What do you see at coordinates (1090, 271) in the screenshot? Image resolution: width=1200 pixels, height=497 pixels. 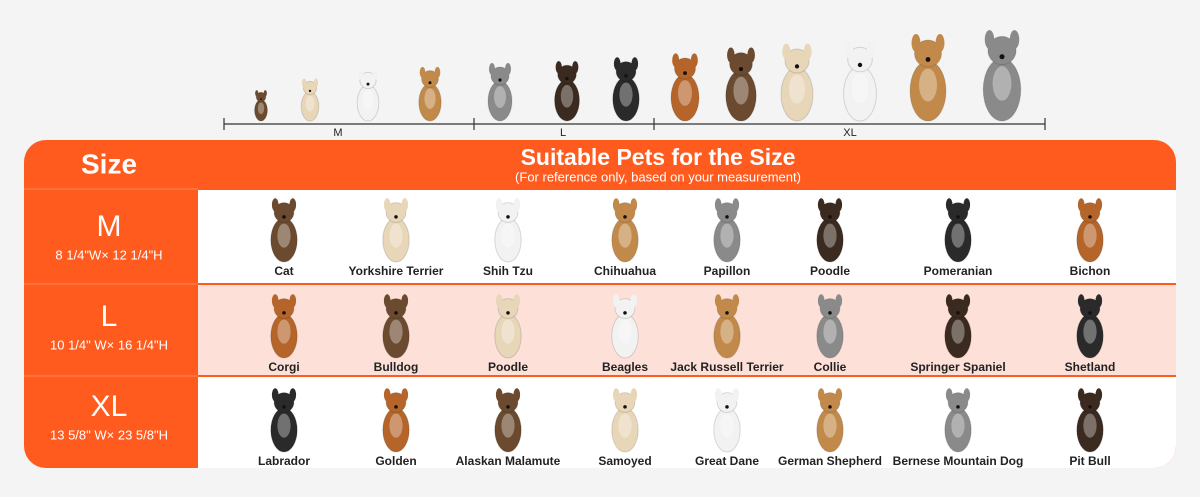 I see `pet-name: Bichon` at bounding box center [1090, 271].